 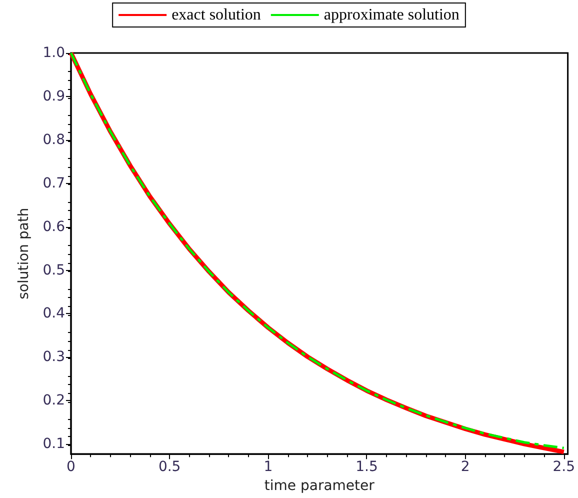 What do you see at coordinates (319, 486) in the screenshot?
I see `x-axis-title: time parameter` at bounding box center [319, 486].